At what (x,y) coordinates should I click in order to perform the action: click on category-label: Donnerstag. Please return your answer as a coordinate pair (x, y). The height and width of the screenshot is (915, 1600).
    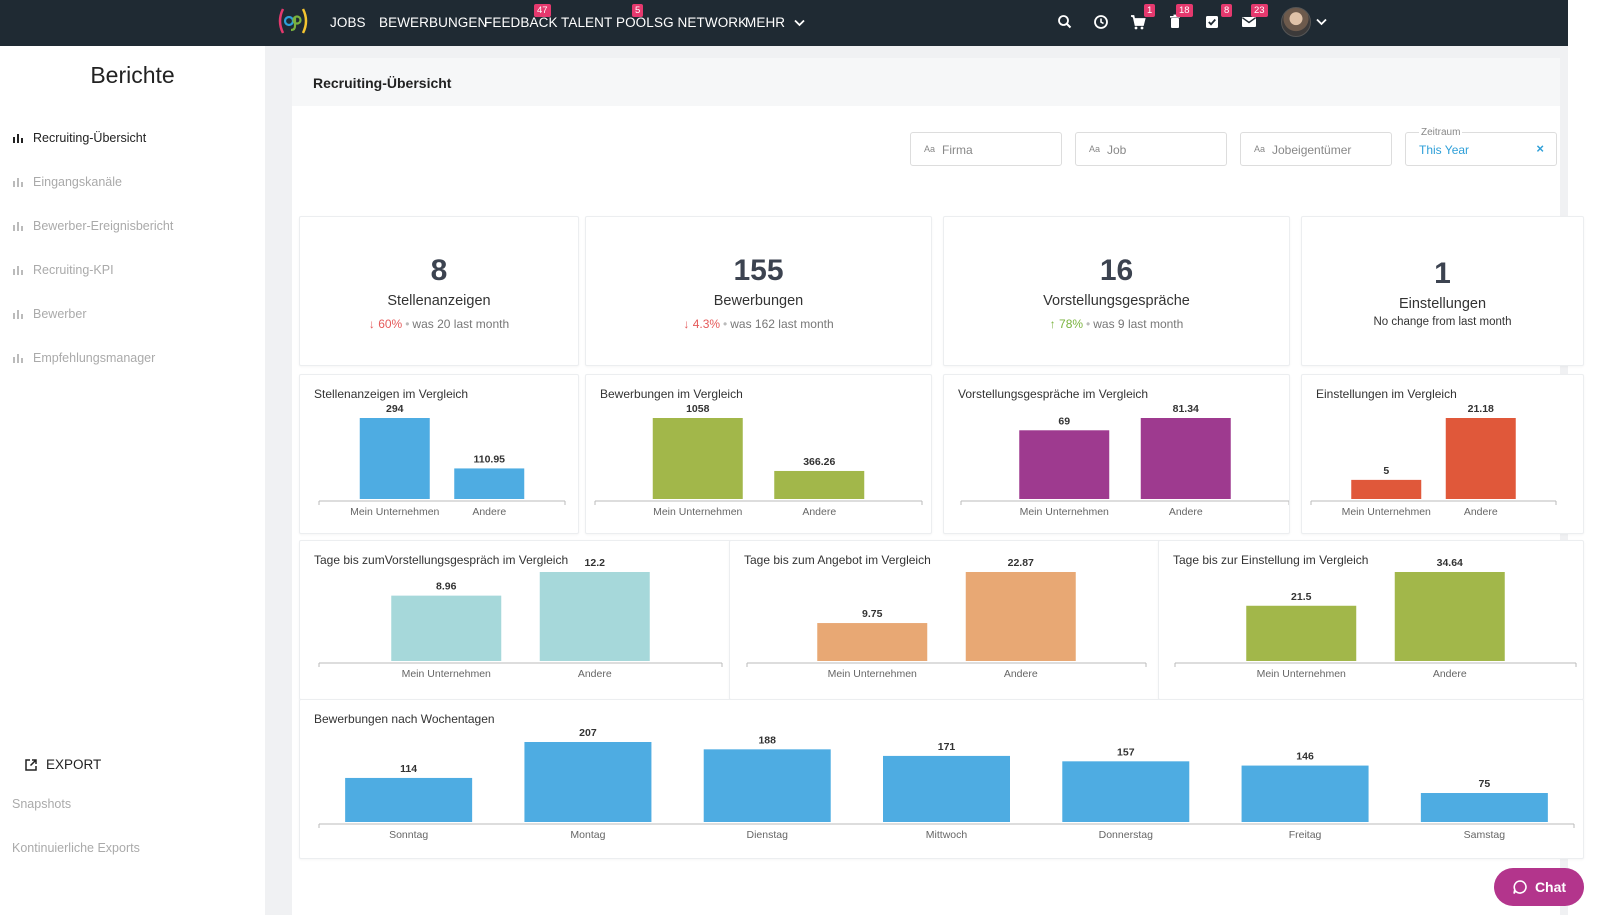
    Looking at the image, I should click on (1126, 835).